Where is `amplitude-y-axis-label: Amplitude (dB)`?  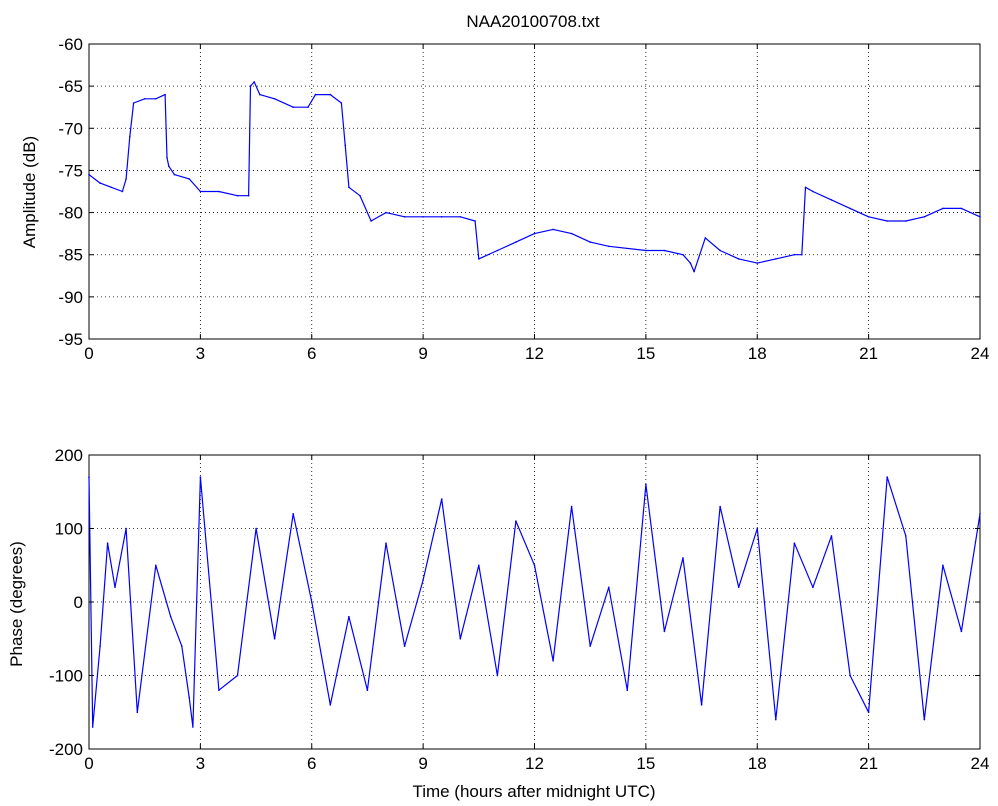 amplitude-y-axis-label: Amplitude (dB) is located at coordinates (29, 192).